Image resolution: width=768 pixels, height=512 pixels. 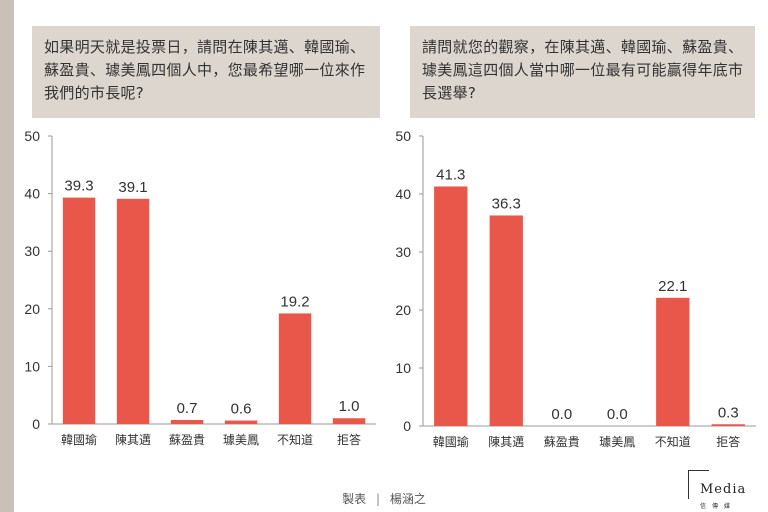 I want to click on footer-credit: 製表 | 楊涵之, so click(x=384, y=498).